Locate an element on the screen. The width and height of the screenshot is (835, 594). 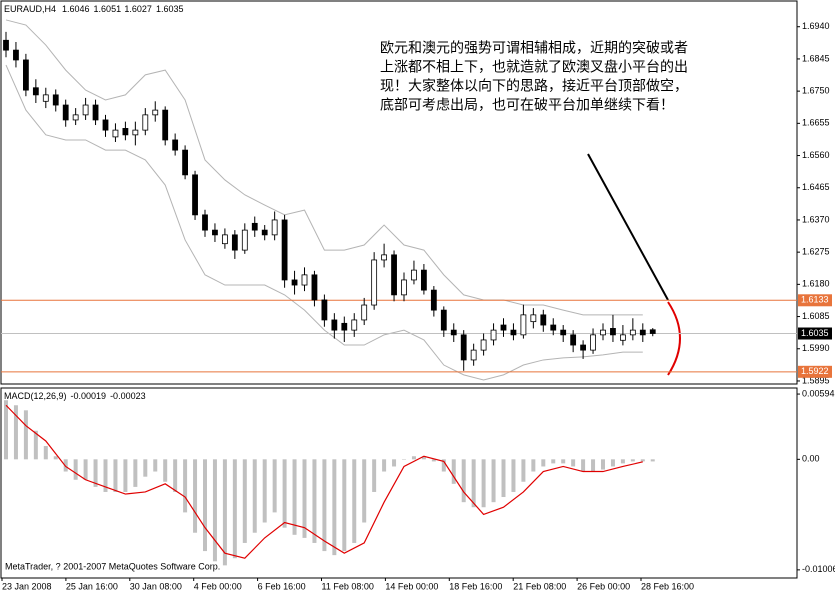
price-label: 1.6035 is located at coordinates (815, 333).